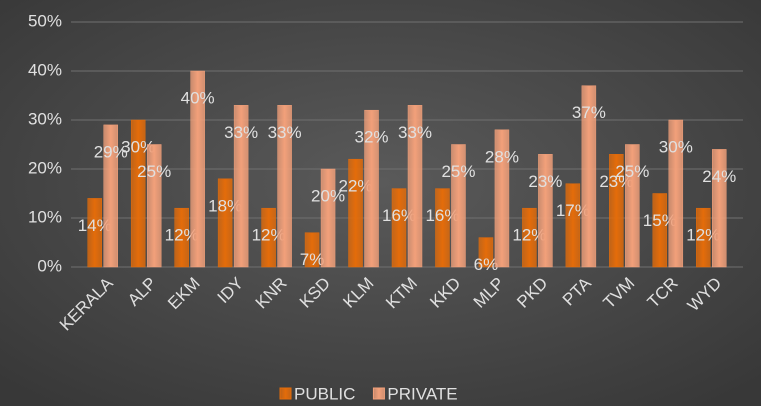 Image resolution: width=761 pixels, height=406 pixels. What do you see at coordinates (95, 225) in the screenshot?
I see `data-label: 14%` at bounding box center [95, 225].